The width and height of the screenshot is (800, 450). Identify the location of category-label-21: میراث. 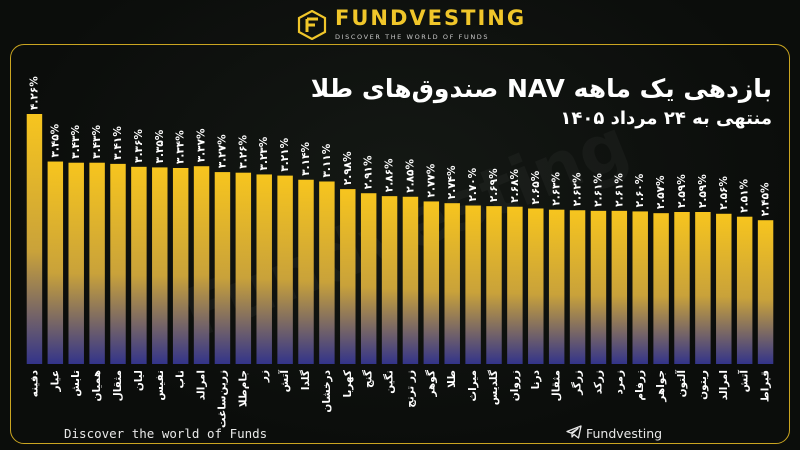
(473, 385).